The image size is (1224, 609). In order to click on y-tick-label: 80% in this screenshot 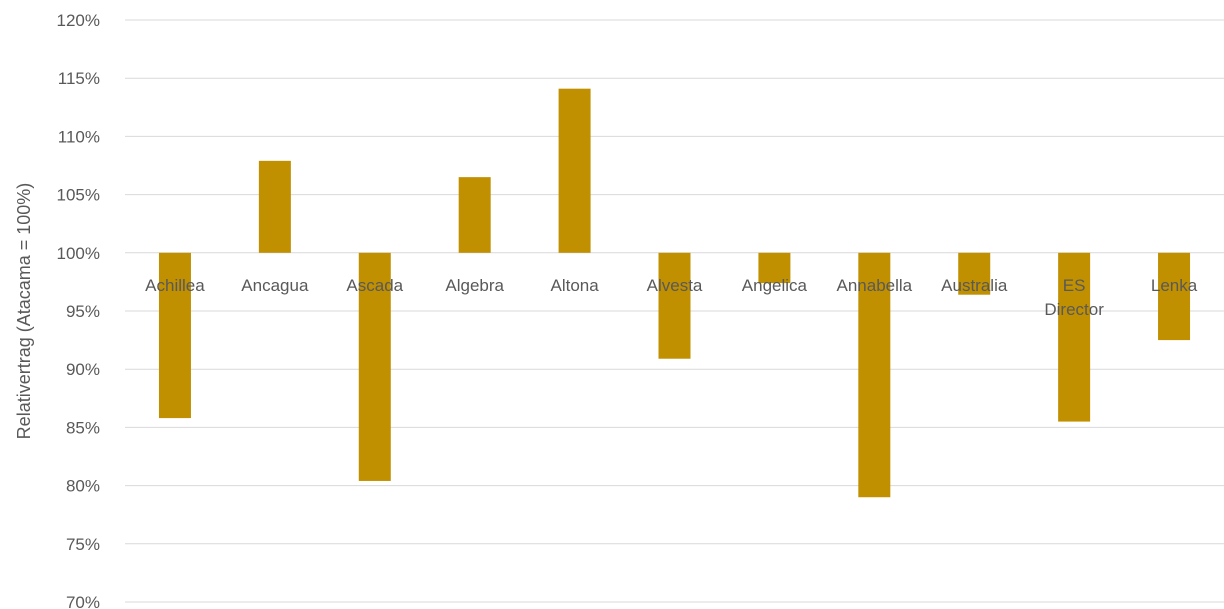, I will do `click(83, 486)`.